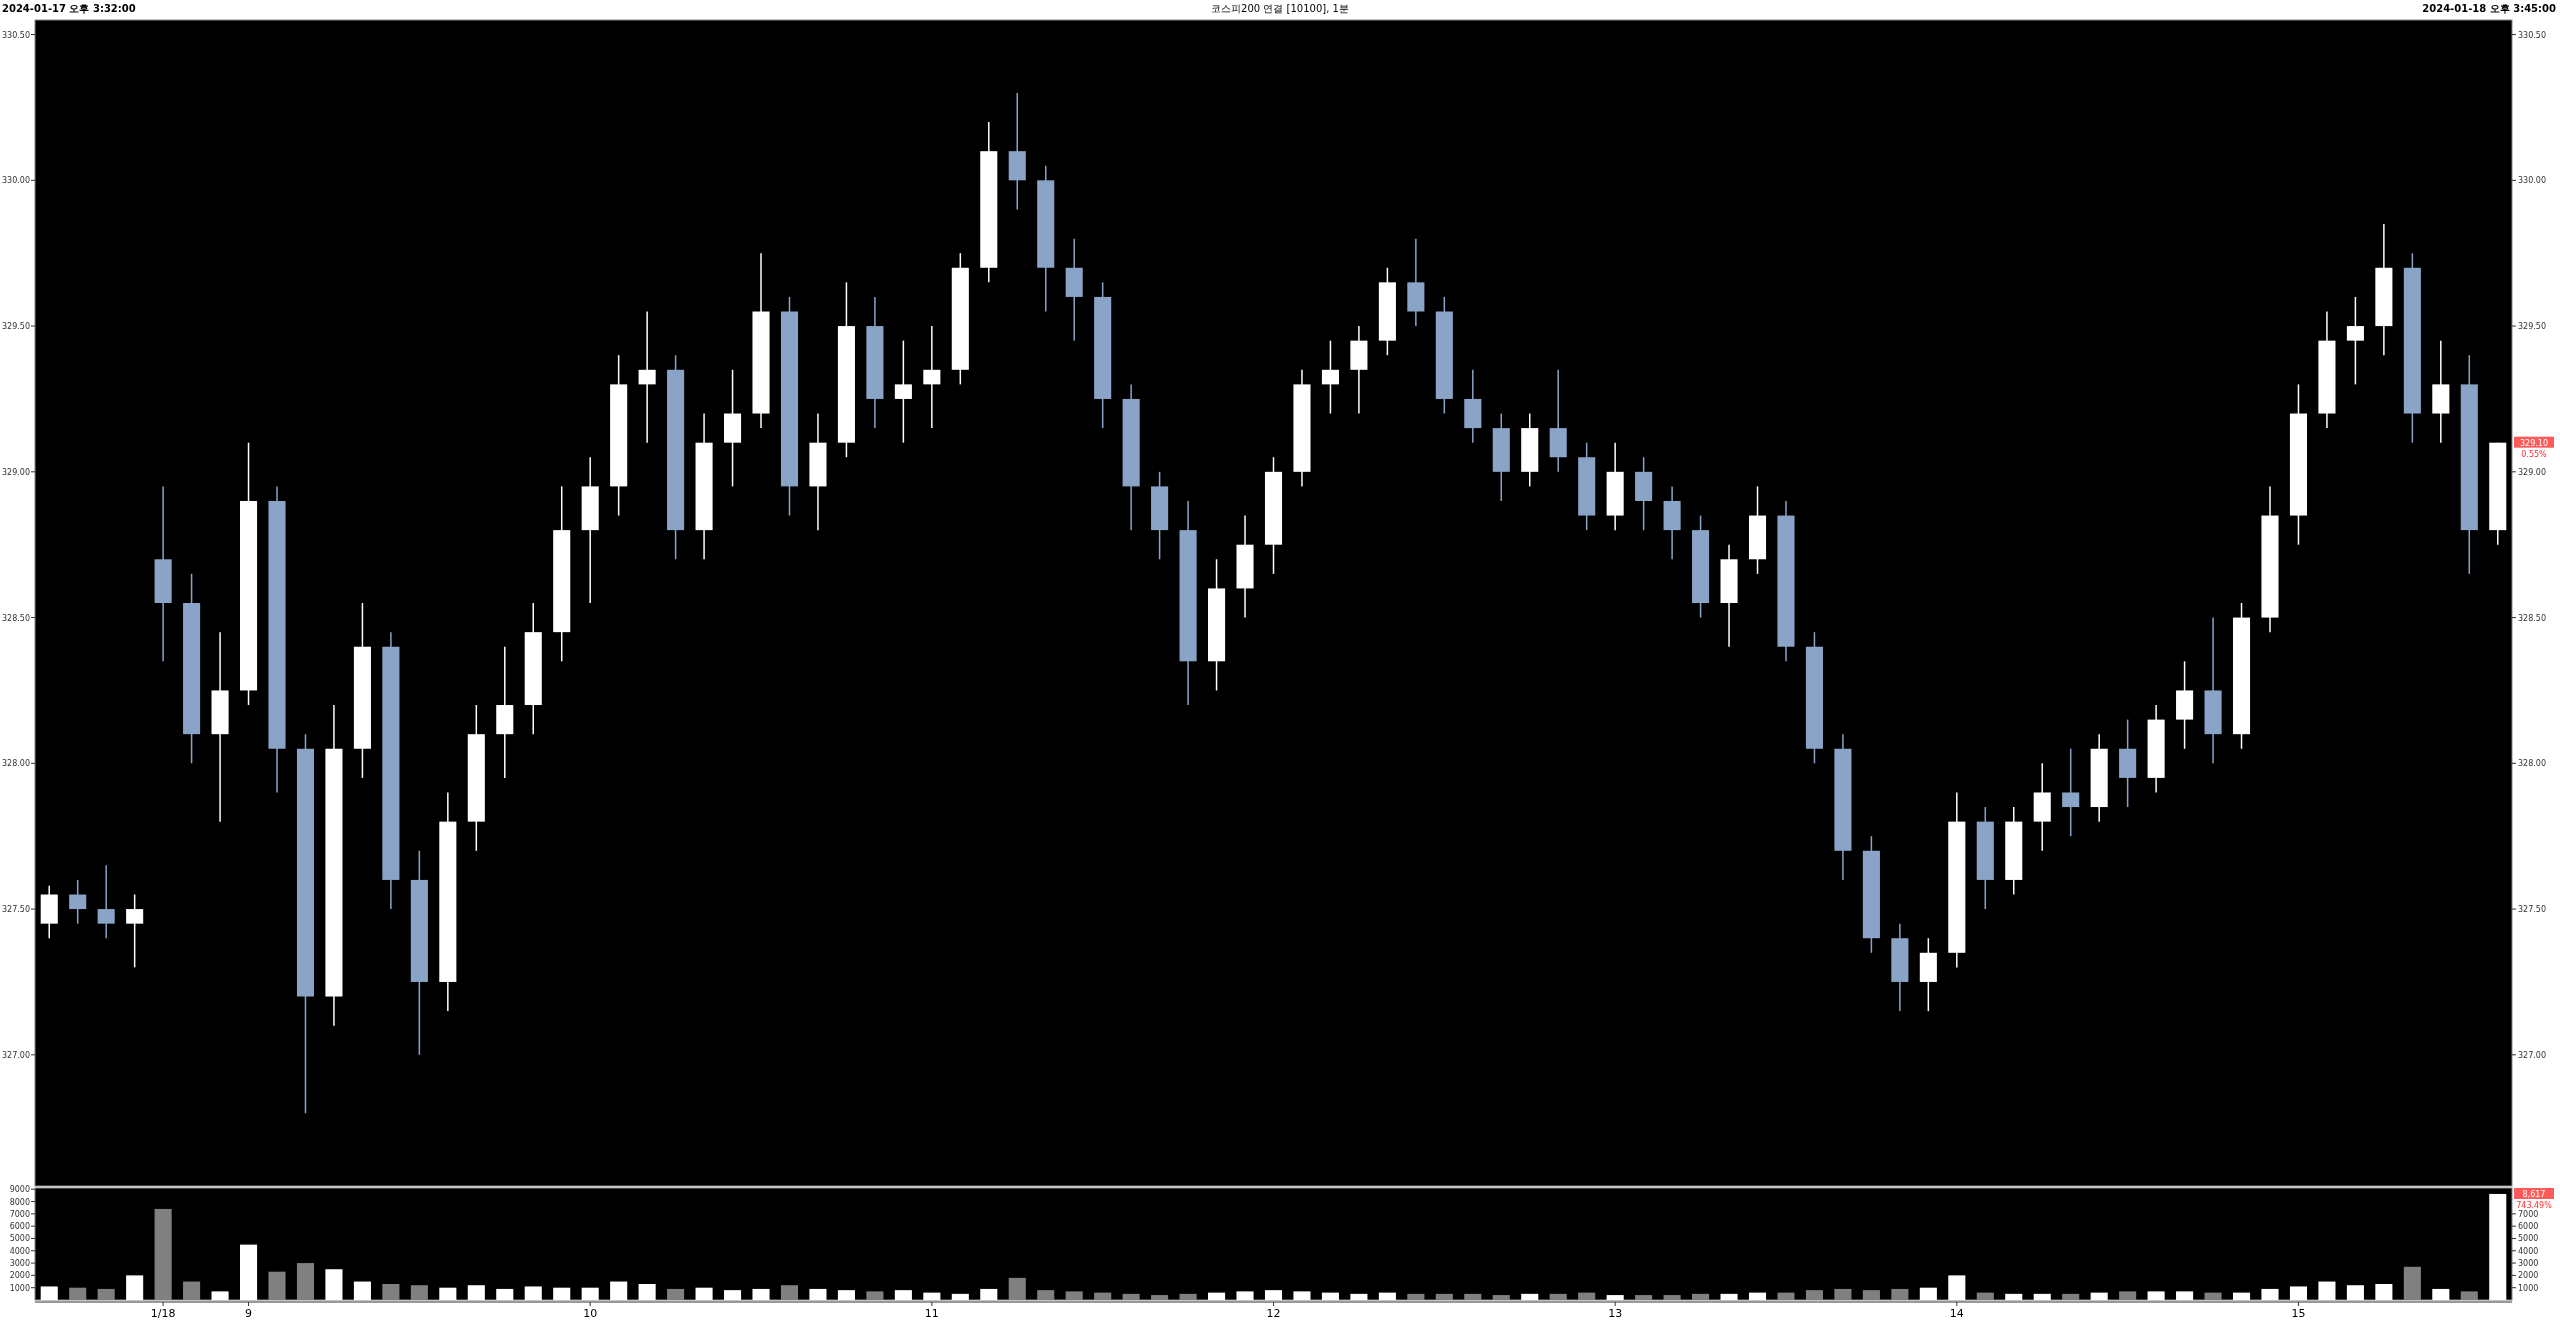 The width and height of the screenshot is (2560, 1328). Describe the element at coordinates (19, 1227) in the screenshot. I see `y-tick-label: 6000` at that location.